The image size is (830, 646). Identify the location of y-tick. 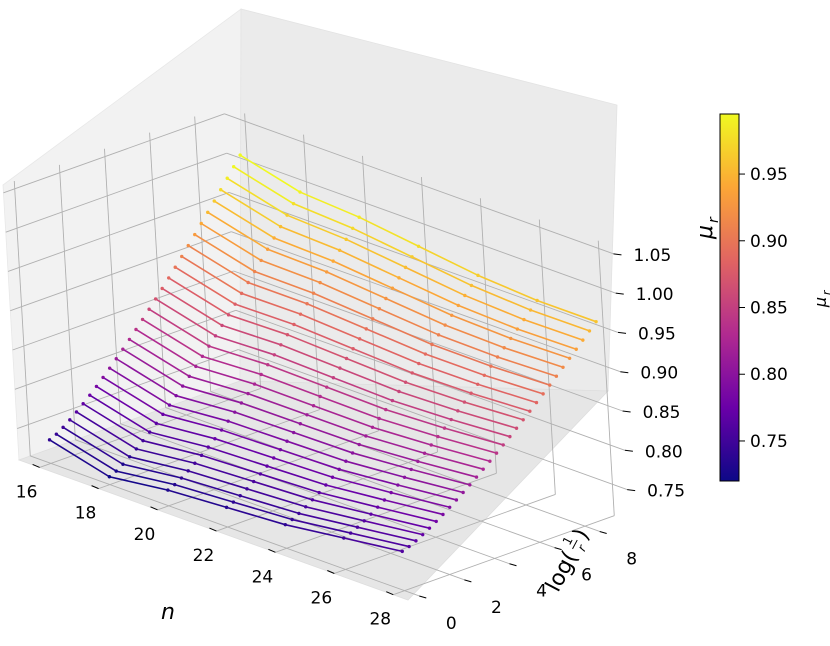
(468, 581).